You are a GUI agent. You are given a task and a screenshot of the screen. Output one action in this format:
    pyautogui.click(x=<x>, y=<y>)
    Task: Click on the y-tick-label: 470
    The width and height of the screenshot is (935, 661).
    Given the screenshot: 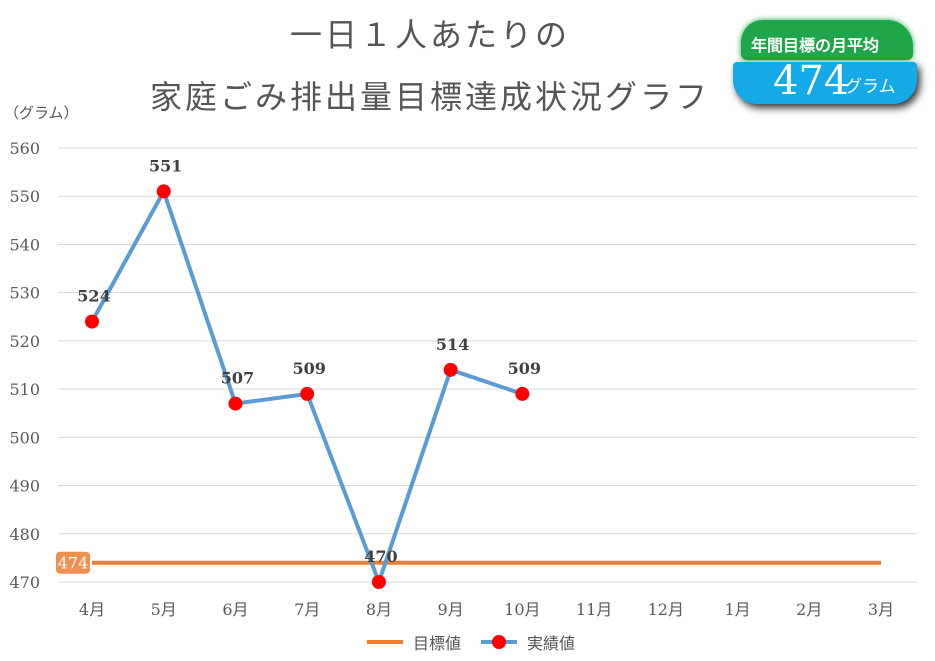 What is the action you would take?
    pyautogui.click(x=24, y=582)
    